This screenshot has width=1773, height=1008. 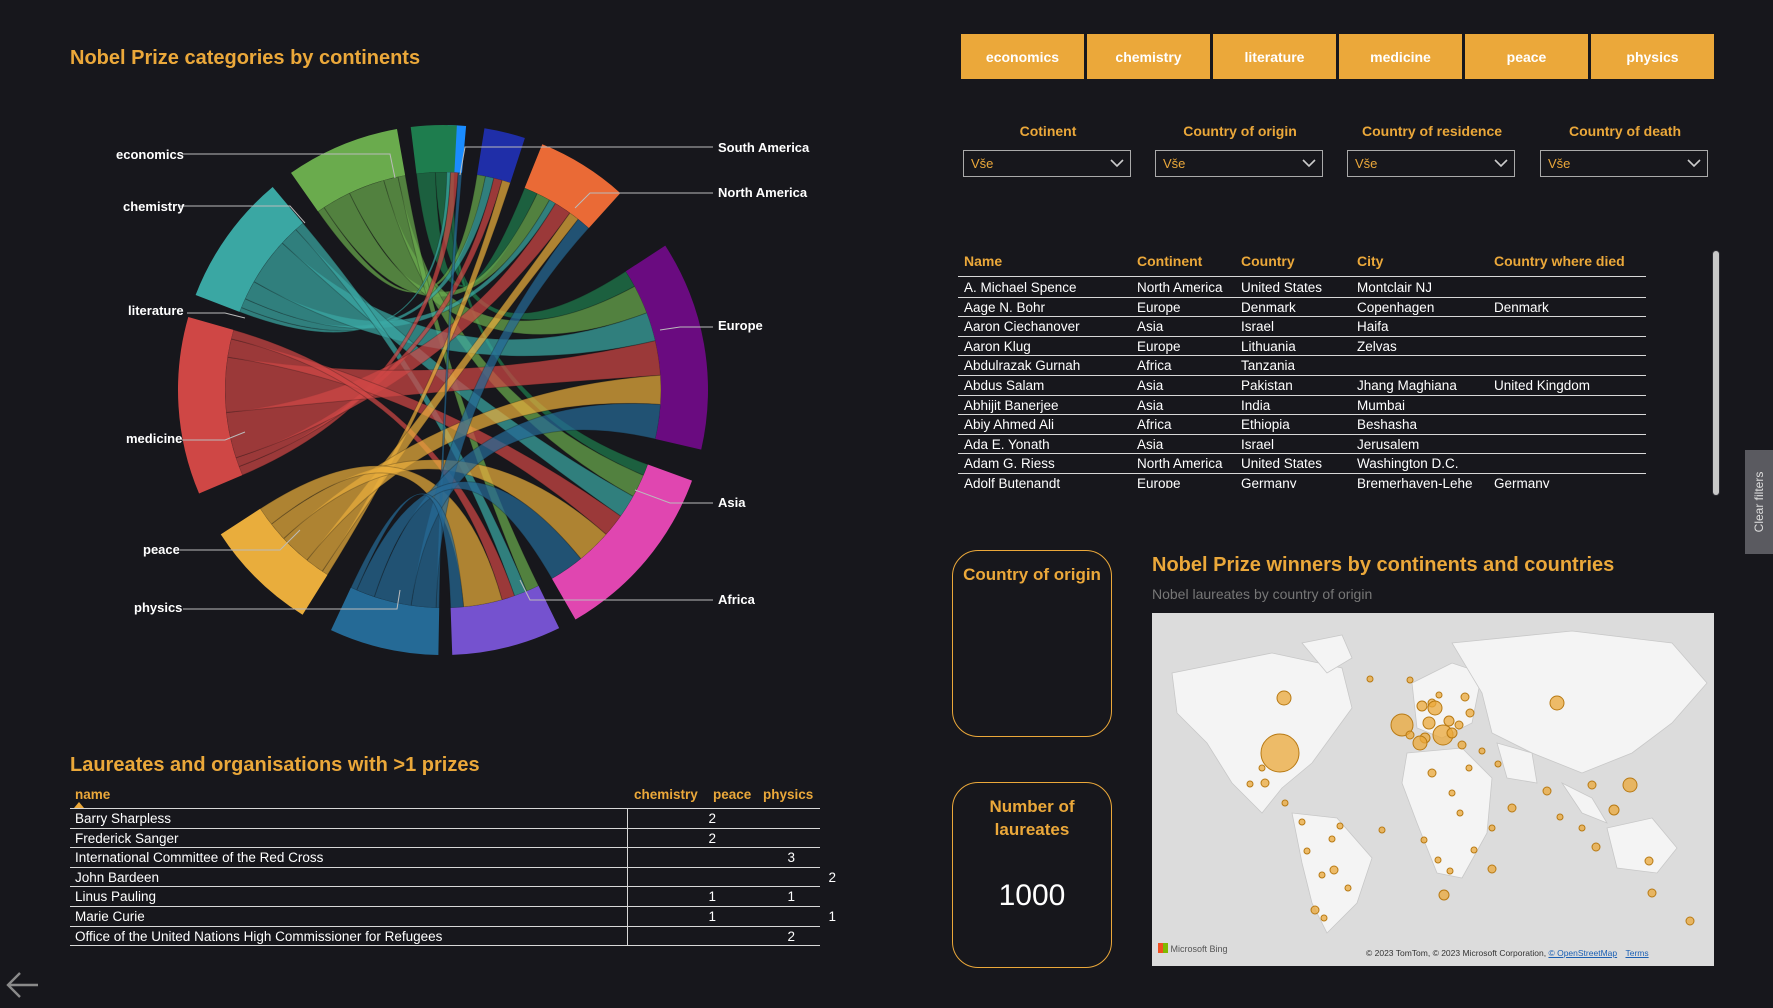 What do you see at coordinates (732, 794) in the screenshot?
I see `column-header-peace: peace` at bounding box center [732, 794].